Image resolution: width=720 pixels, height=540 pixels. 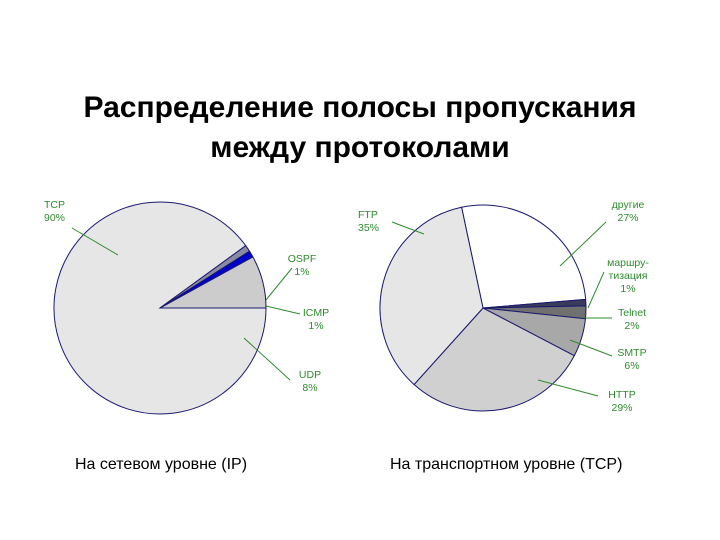 I want to click on slice-percent: 27%, so click(x=627, y=218).